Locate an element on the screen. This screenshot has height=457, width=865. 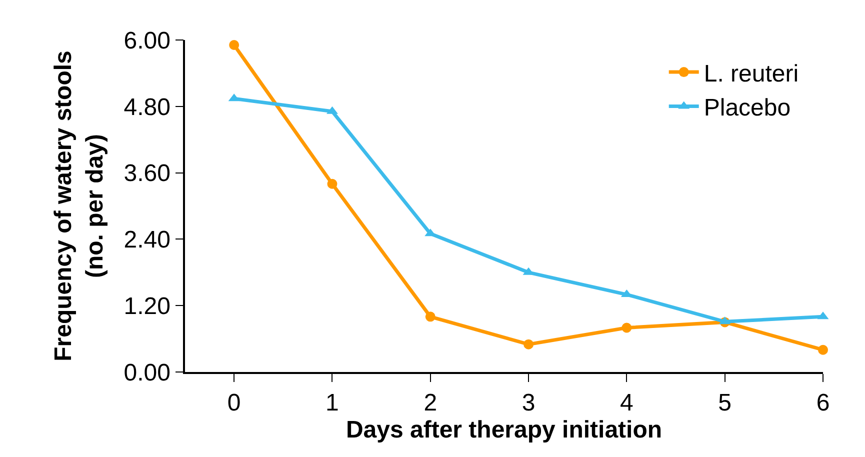
y-tick-label: 1.20 is located at coordinates (147, 306).